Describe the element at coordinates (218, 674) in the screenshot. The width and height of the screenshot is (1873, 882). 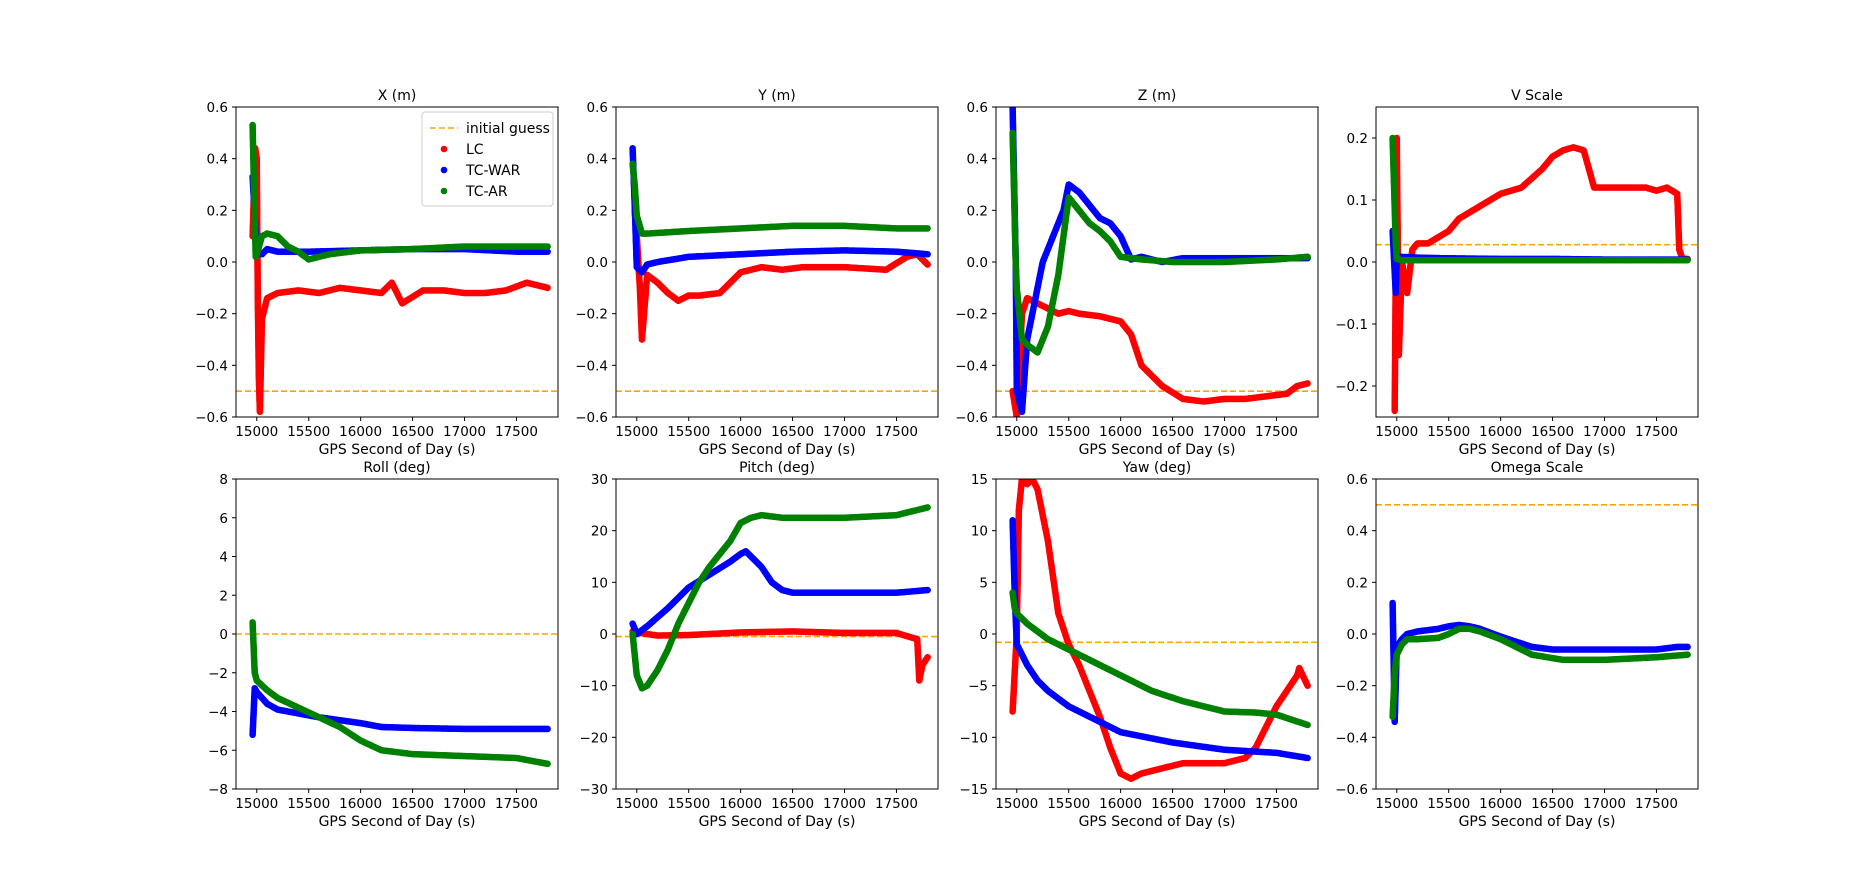
I see `y-tick-label: −2` at that location.